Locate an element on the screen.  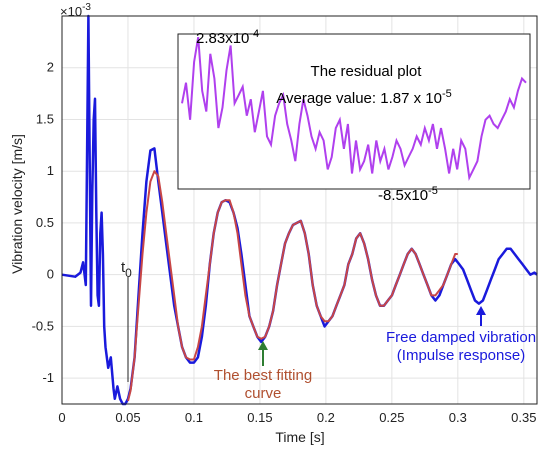
y-axis-ticks: -1 -0.5 0 0.5 1 1.5 2 is located at coordinates (43, 222).